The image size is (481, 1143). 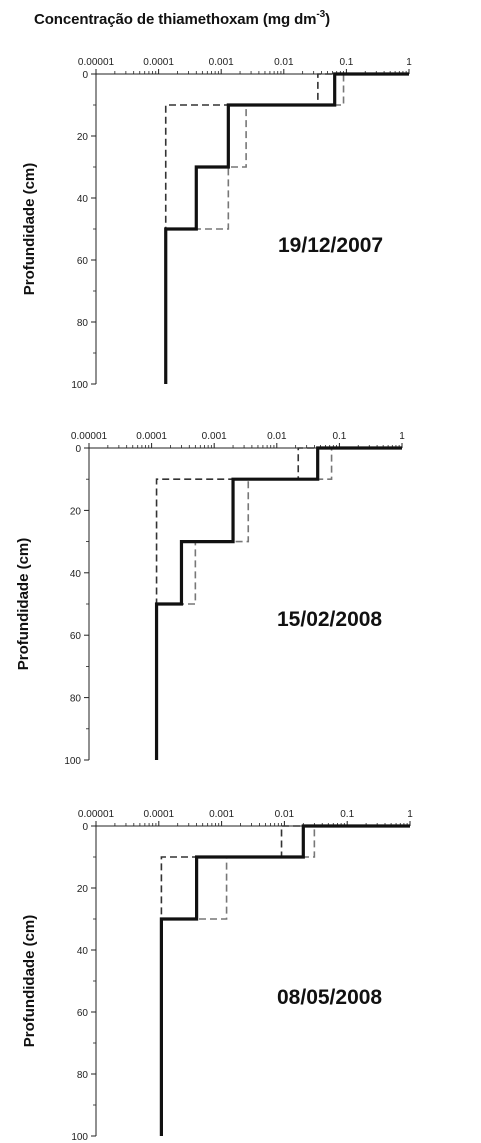 I want to click on figure-title-close: ), so click(x=327, y=19).